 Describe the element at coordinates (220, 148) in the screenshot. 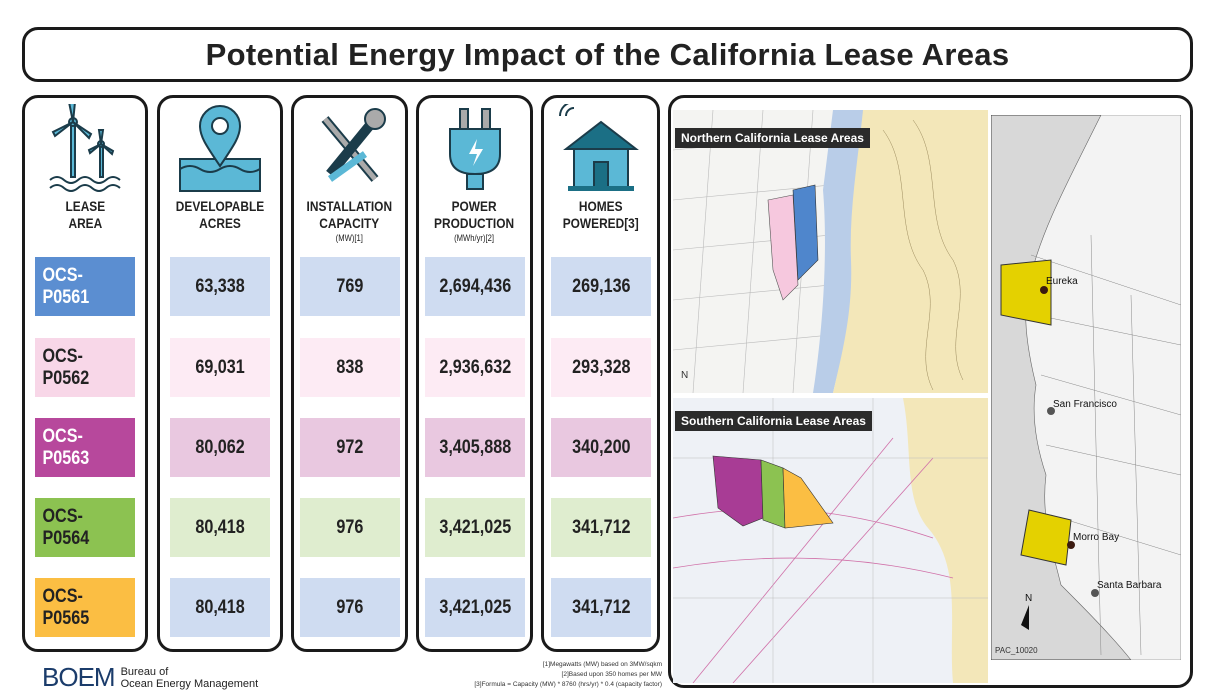

I see `location-water-icon` at that location.